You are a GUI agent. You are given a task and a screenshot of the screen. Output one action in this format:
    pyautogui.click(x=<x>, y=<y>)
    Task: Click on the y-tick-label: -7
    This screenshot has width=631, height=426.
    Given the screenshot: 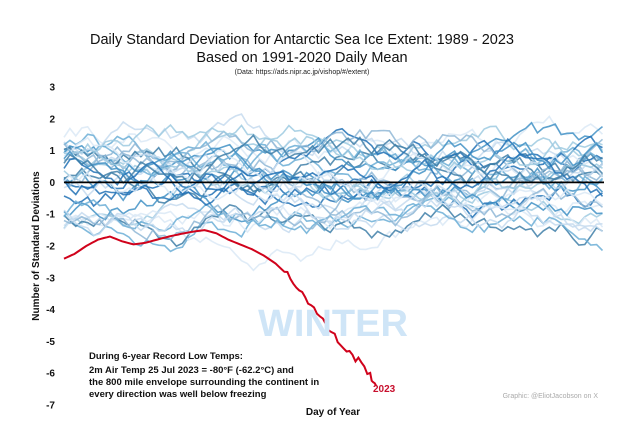 What is the action you would take?
    pyautogui.click(x=50, y=406)
    